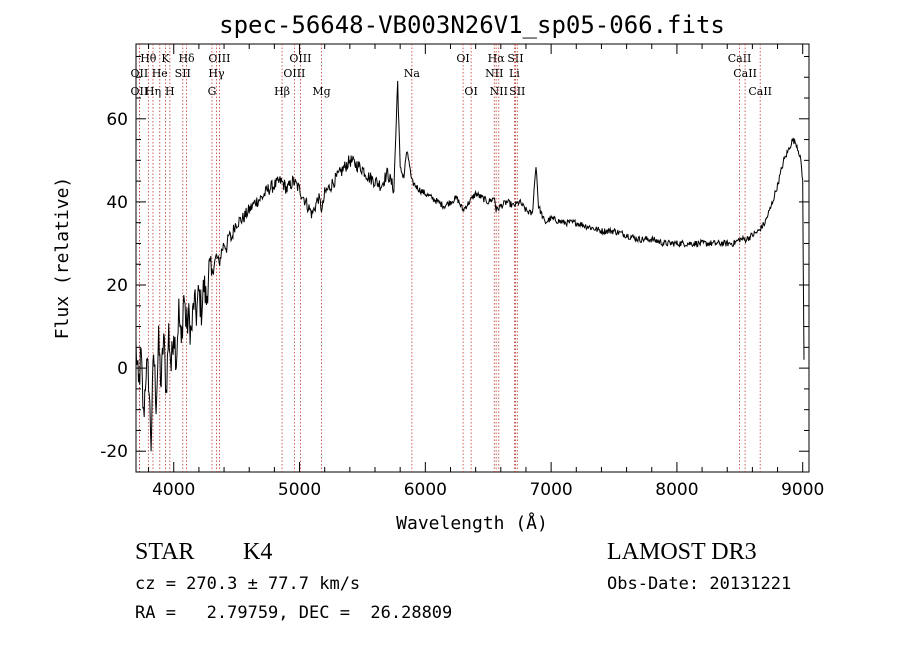 Image resolution: width=900 pixels, height=649 pixels. Describe the element at coordinates (514, 73) in the screenshot. I see `spectral-line-label: Li` at that location.